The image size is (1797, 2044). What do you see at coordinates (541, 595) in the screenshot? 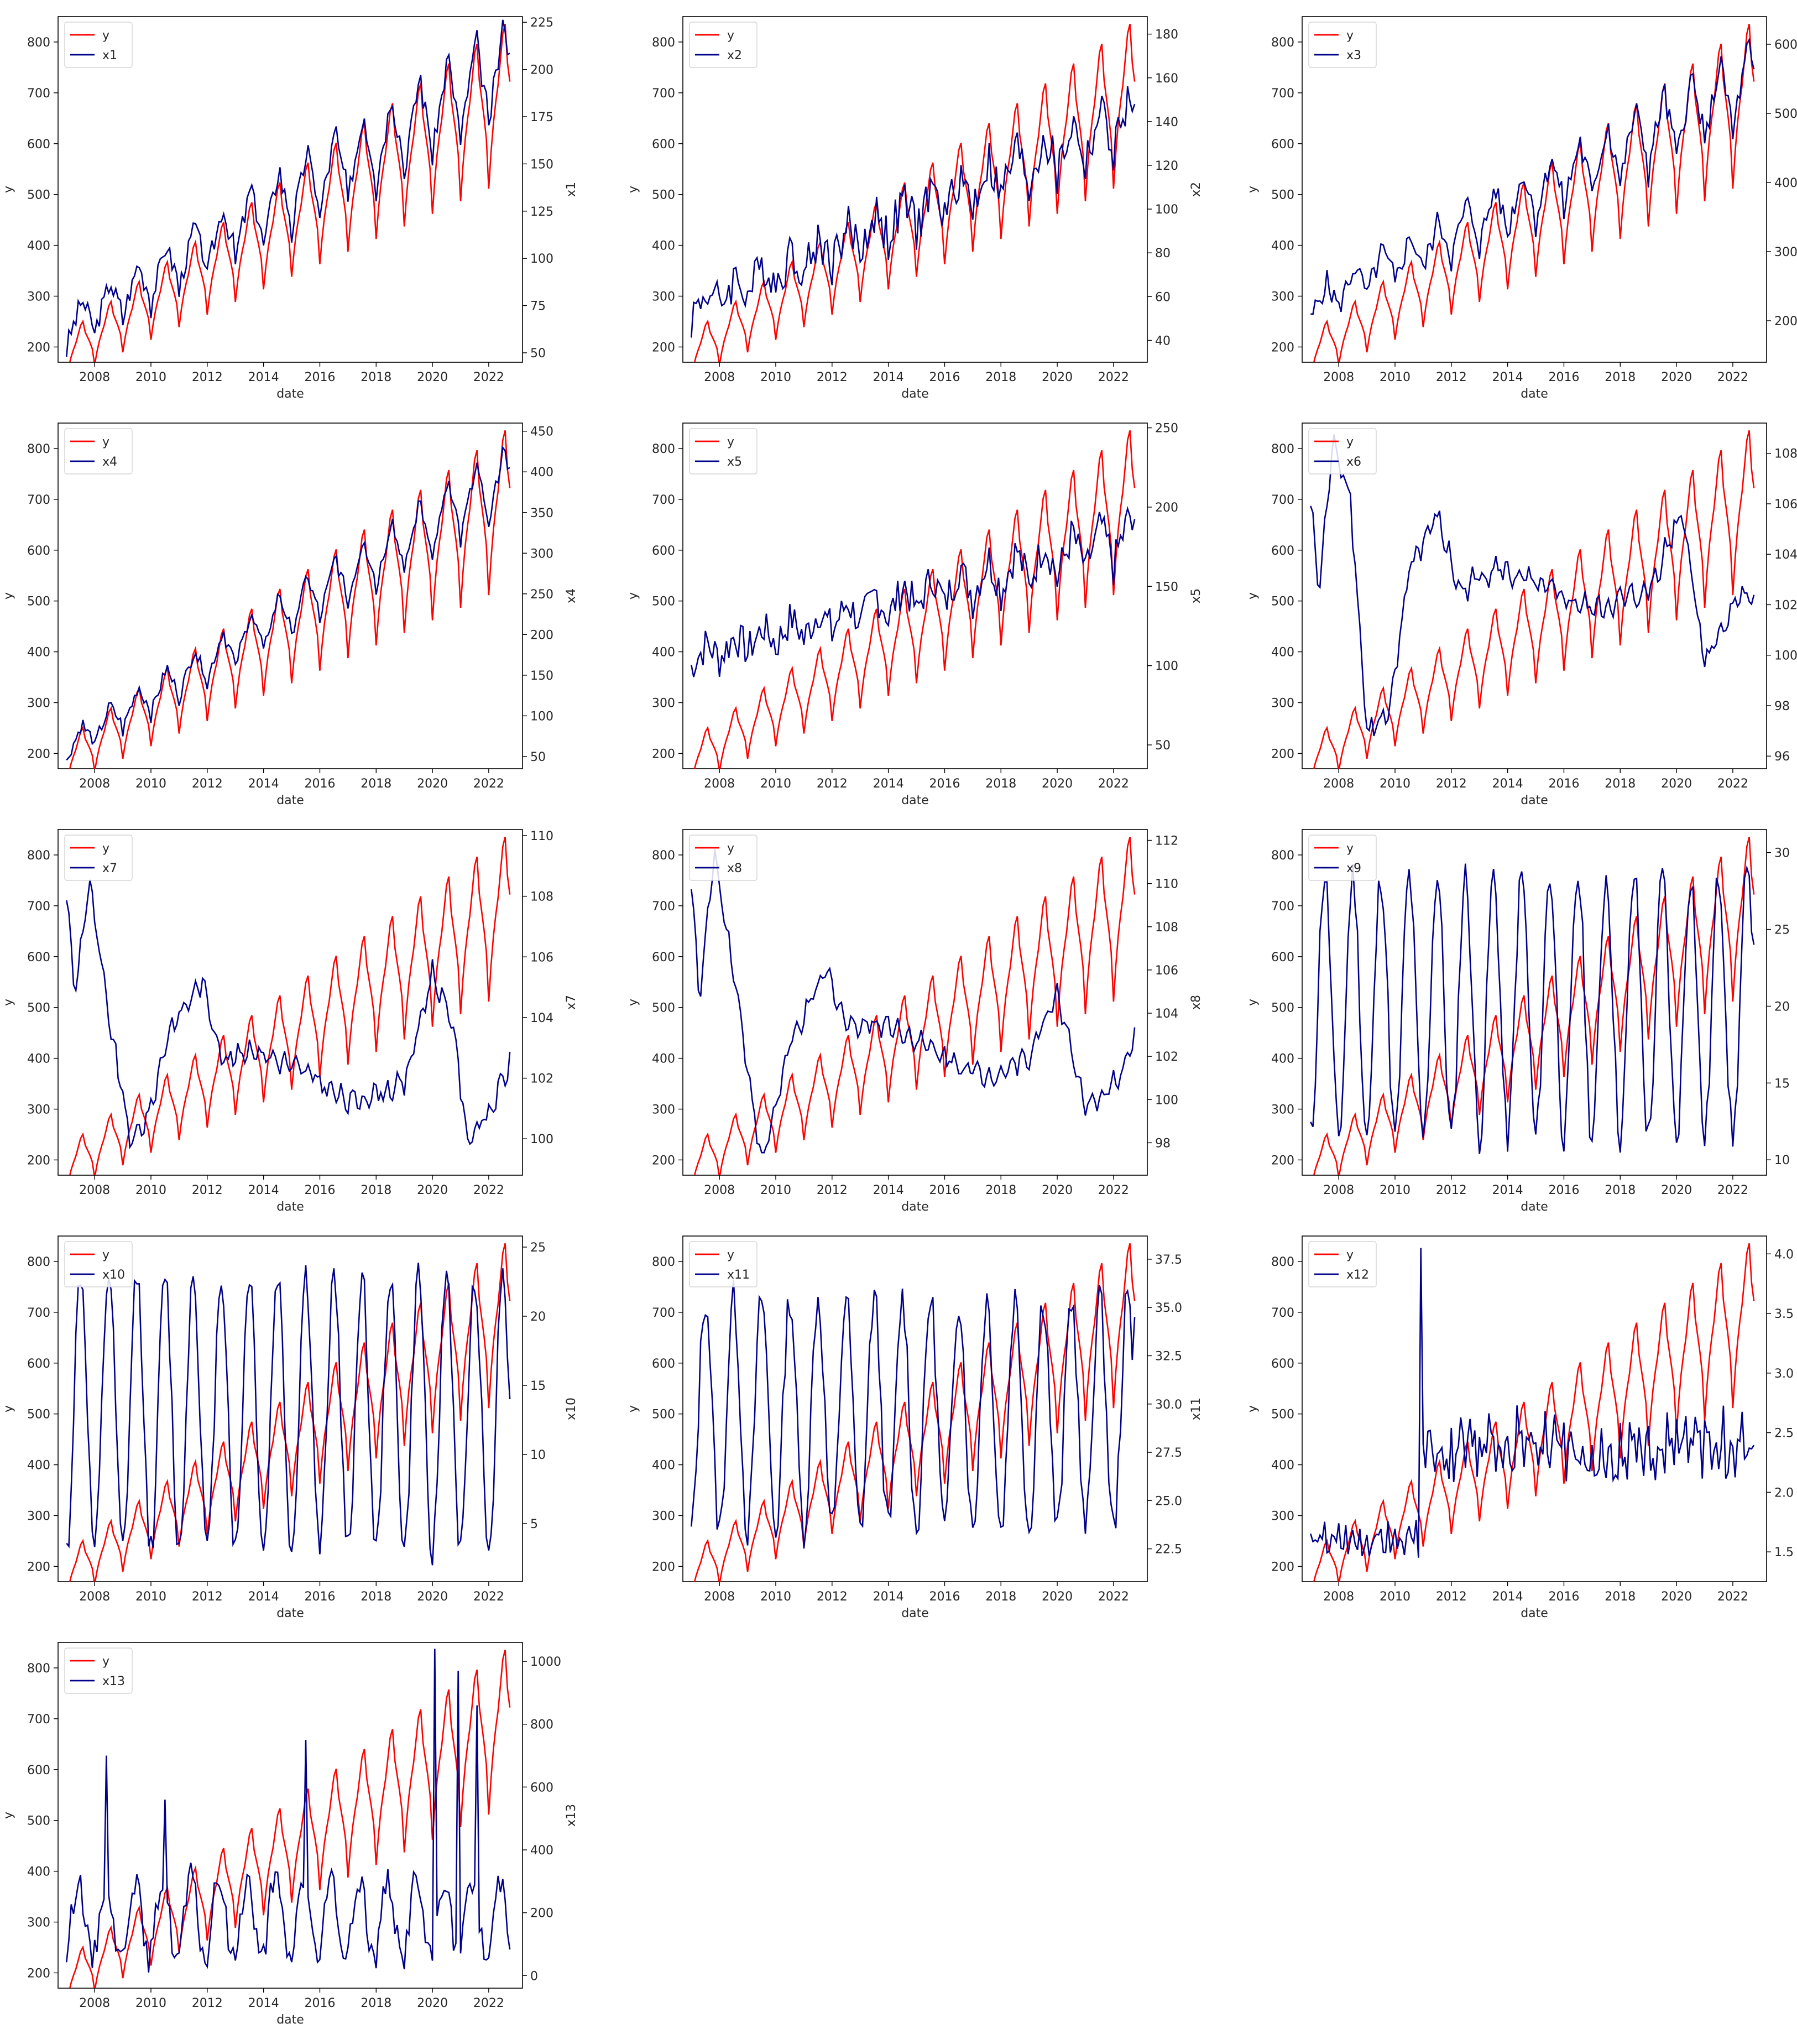
I see `y2-tick-label: 250` at bounding box center [541, 595].